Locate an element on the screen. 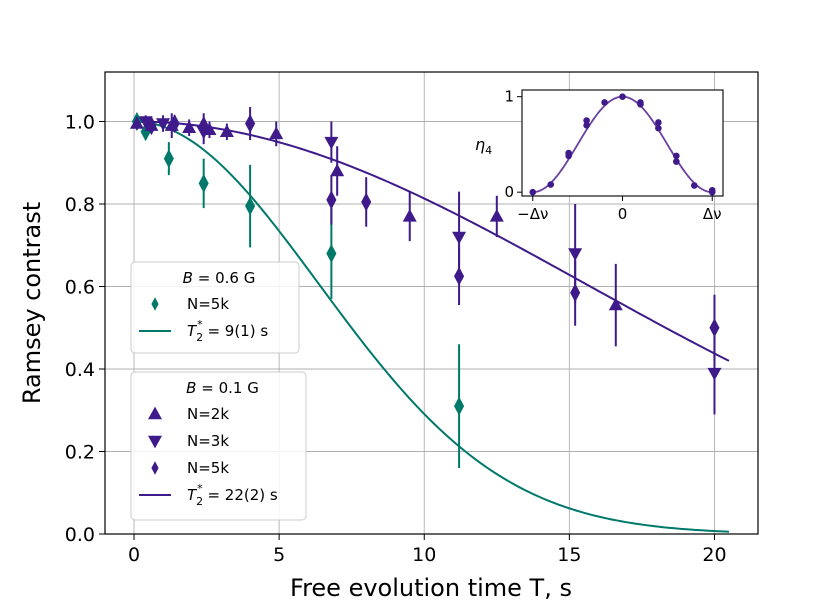 The width and height of the screenshot is (840, 600). legend-entry-label: N=2k is located at coordinates (208, 414).